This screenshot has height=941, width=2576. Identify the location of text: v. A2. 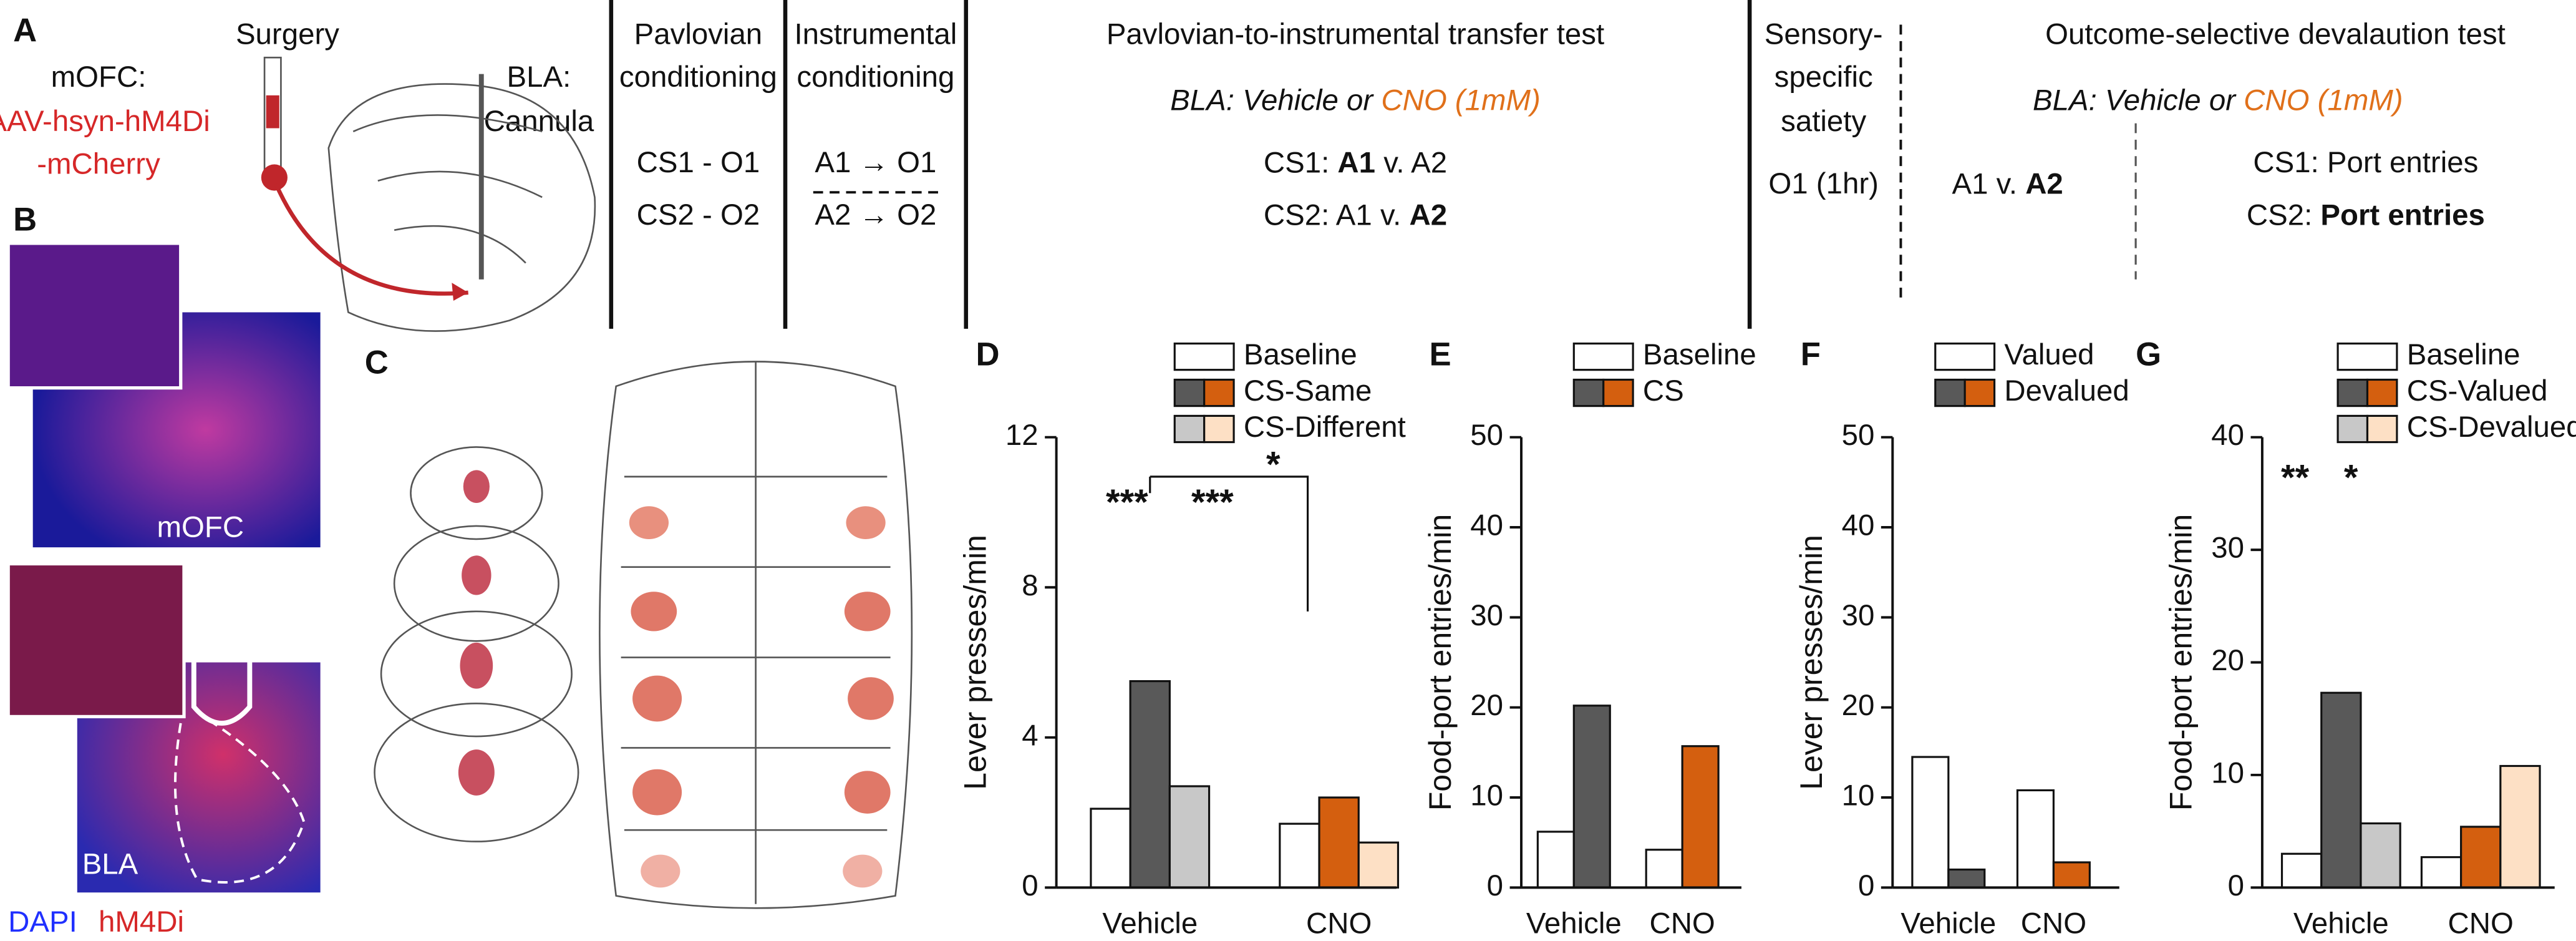
(1411, 162).